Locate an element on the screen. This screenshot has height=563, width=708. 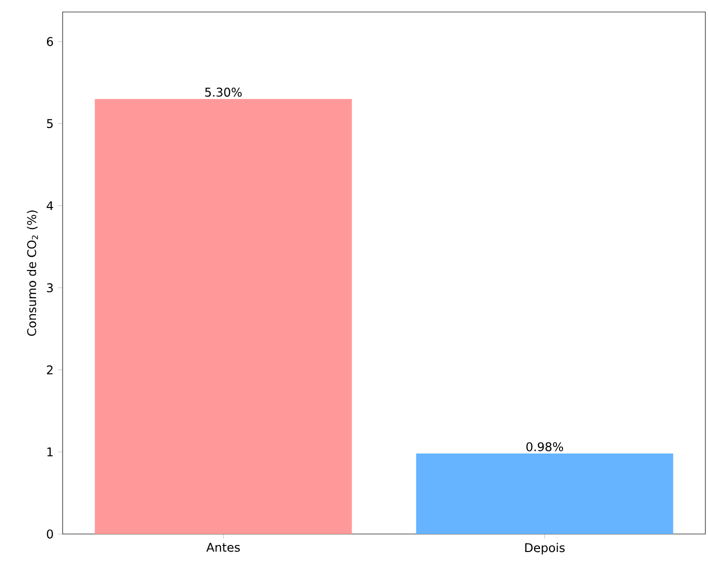
y-tick-label: 5 is located at coordinates (50, 123).